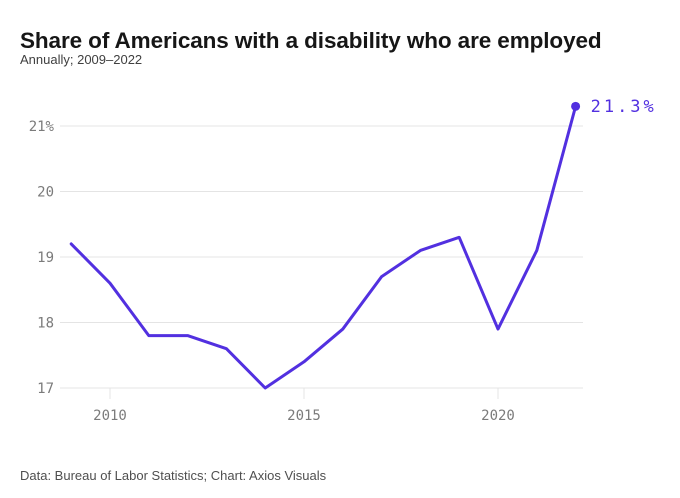  I want to click on x-axis-label: 2020, so click(498, 416).